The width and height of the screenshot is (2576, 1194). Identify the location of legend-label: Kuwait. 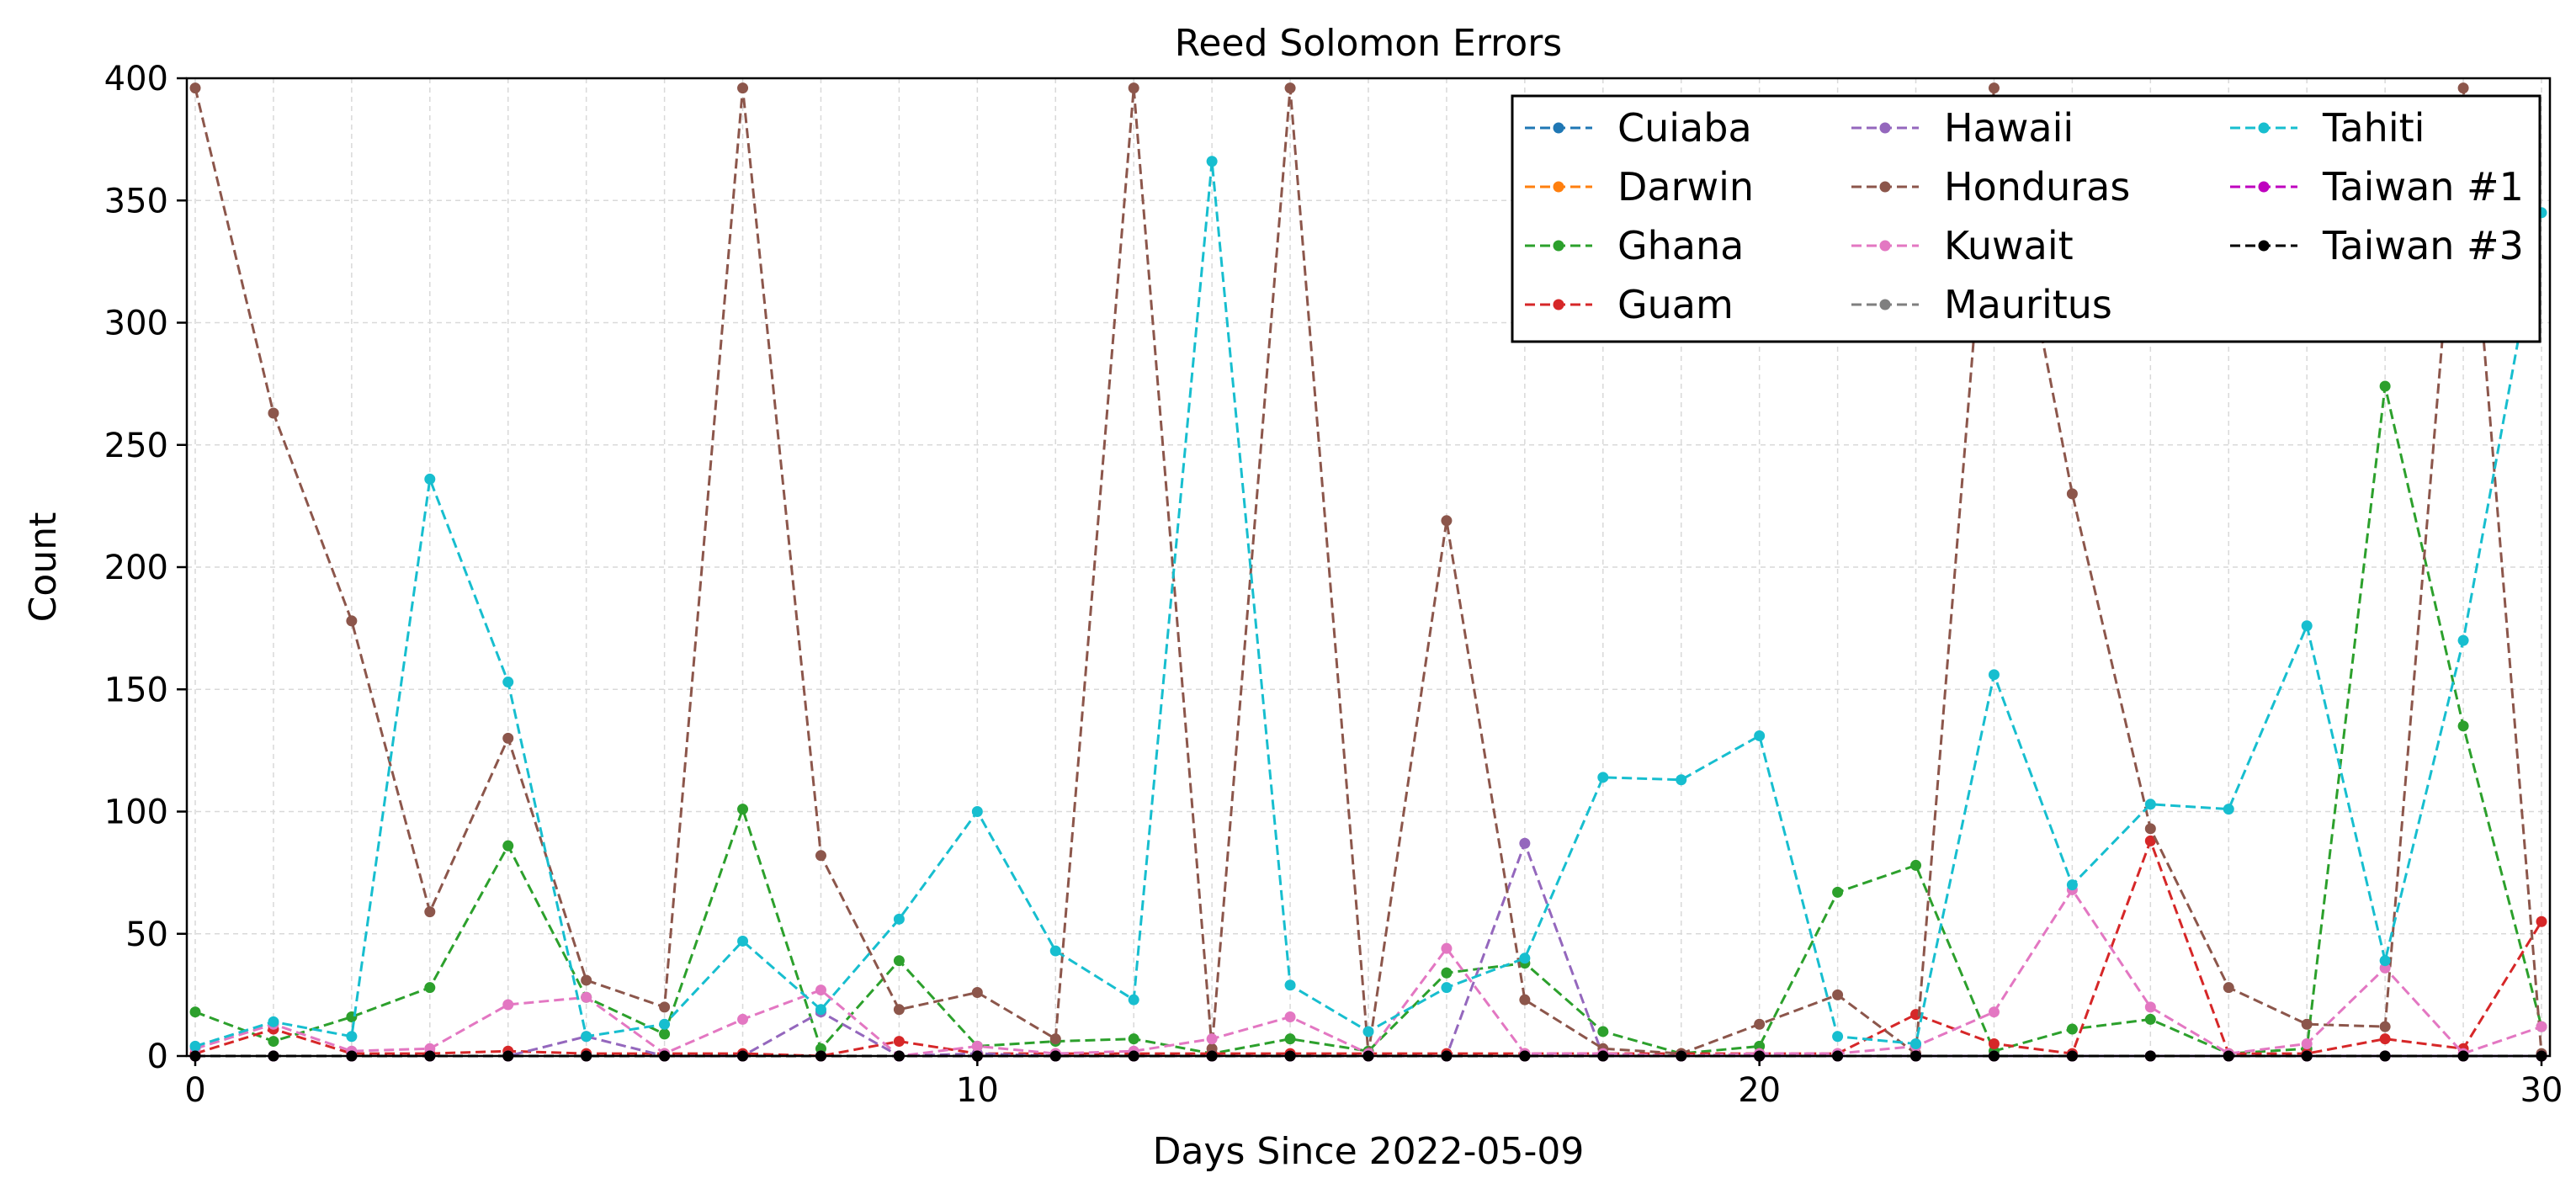
(2009, 245).